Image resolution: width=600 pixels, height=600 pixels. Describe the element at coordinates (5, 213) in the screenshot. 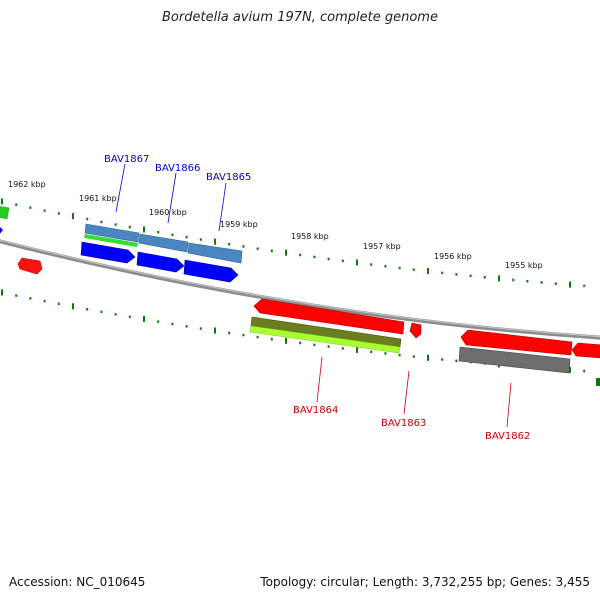

I see `feature-green-edge` at that location.